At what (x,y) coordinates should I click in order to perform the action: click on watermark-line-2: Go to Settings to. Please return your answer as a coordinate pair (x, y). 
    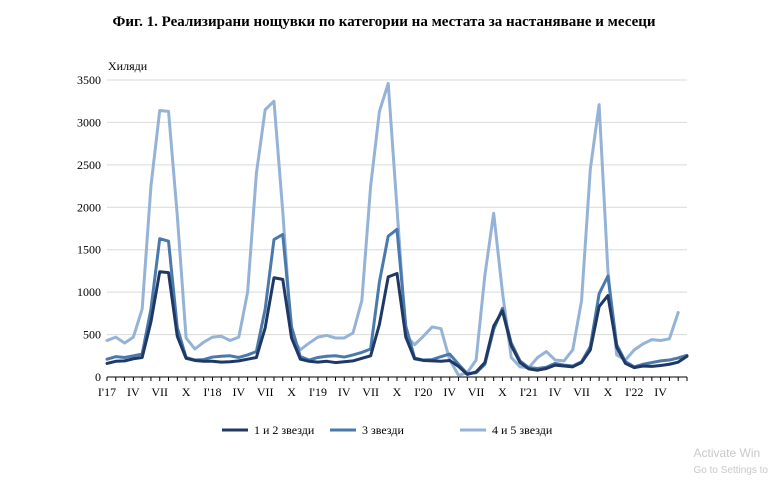
    Looking at the image, I should click on (730, 470).